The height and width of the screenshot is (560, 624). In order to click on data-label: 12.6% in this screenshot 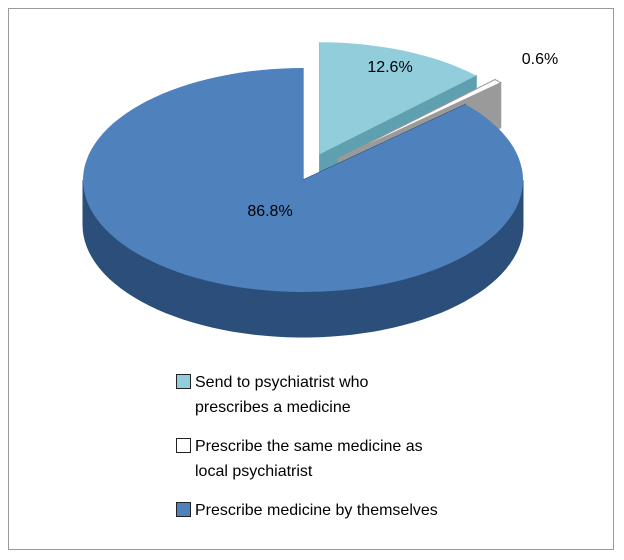, I will do `click(389, 67)`.